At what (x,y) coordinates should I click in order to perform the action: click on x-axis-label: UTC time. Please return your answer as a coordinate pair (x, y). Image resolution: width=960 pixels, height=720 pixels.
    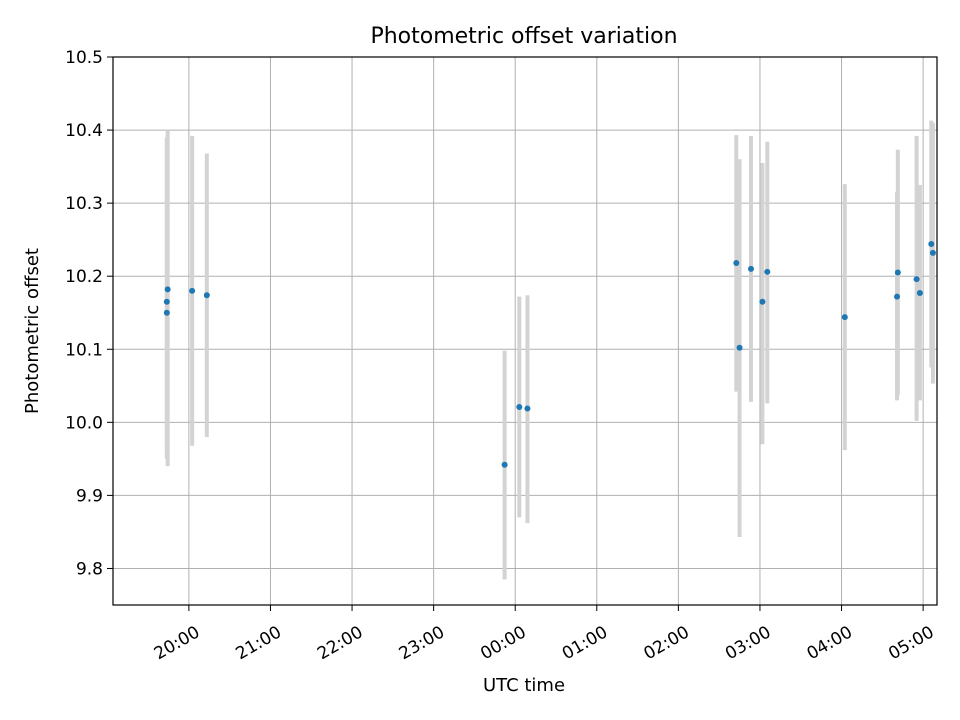
    Looking at the image, I should click on (524, 685).